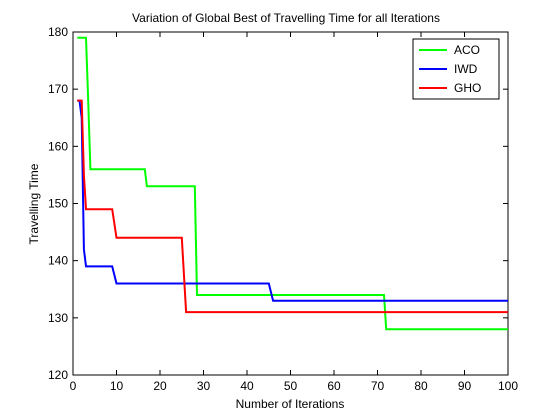 This screenshot has height=420, width=560. What do you see at coordinates (334, 386) in the screenshot?
I see `x-tick-label: 60` at bounding box center [334, 386].